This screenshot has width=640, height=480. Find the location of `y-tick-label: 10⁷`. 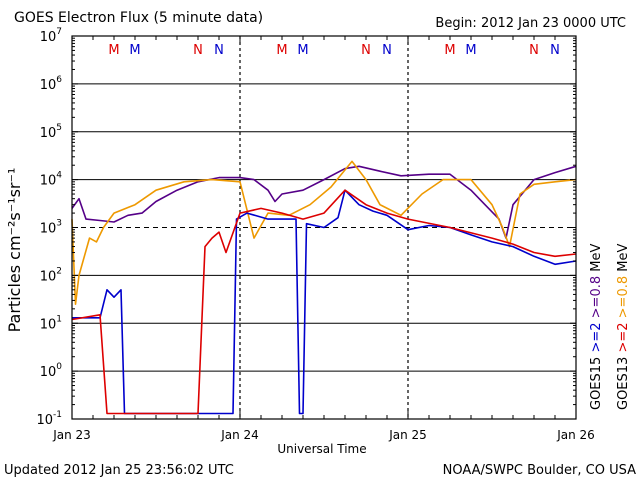

y-tick-label: 10⁷ is located at coordinates (51, 36).